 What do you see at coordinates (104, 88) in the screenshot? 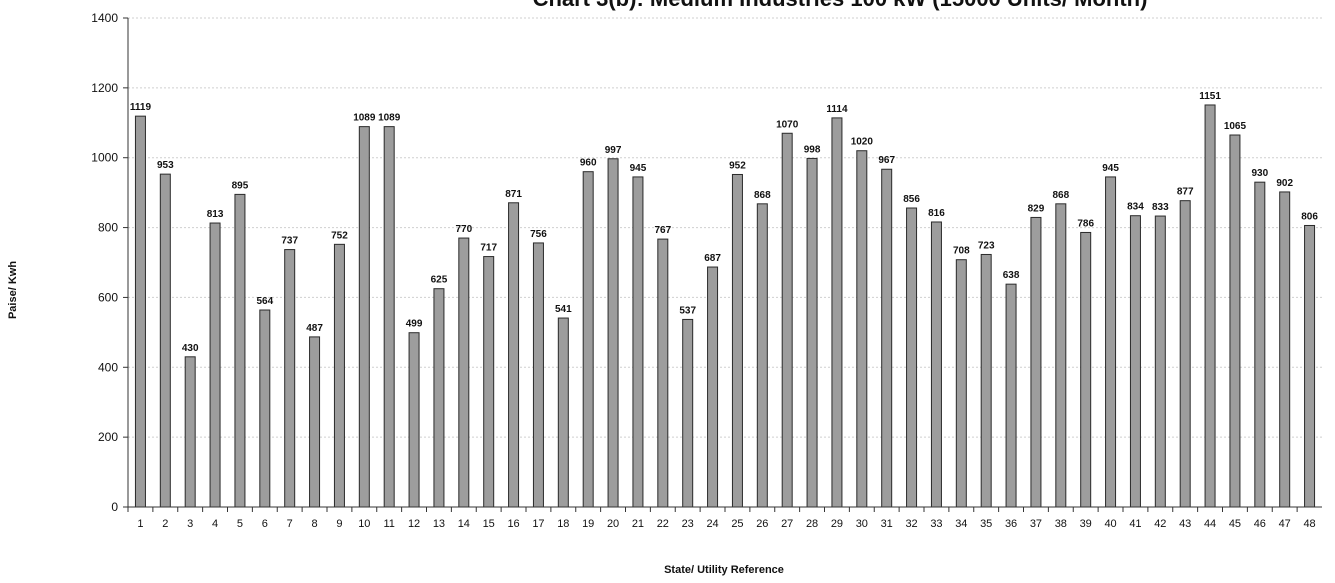
I see `y-tick-label: 1200` at bounding box center [104, 88].